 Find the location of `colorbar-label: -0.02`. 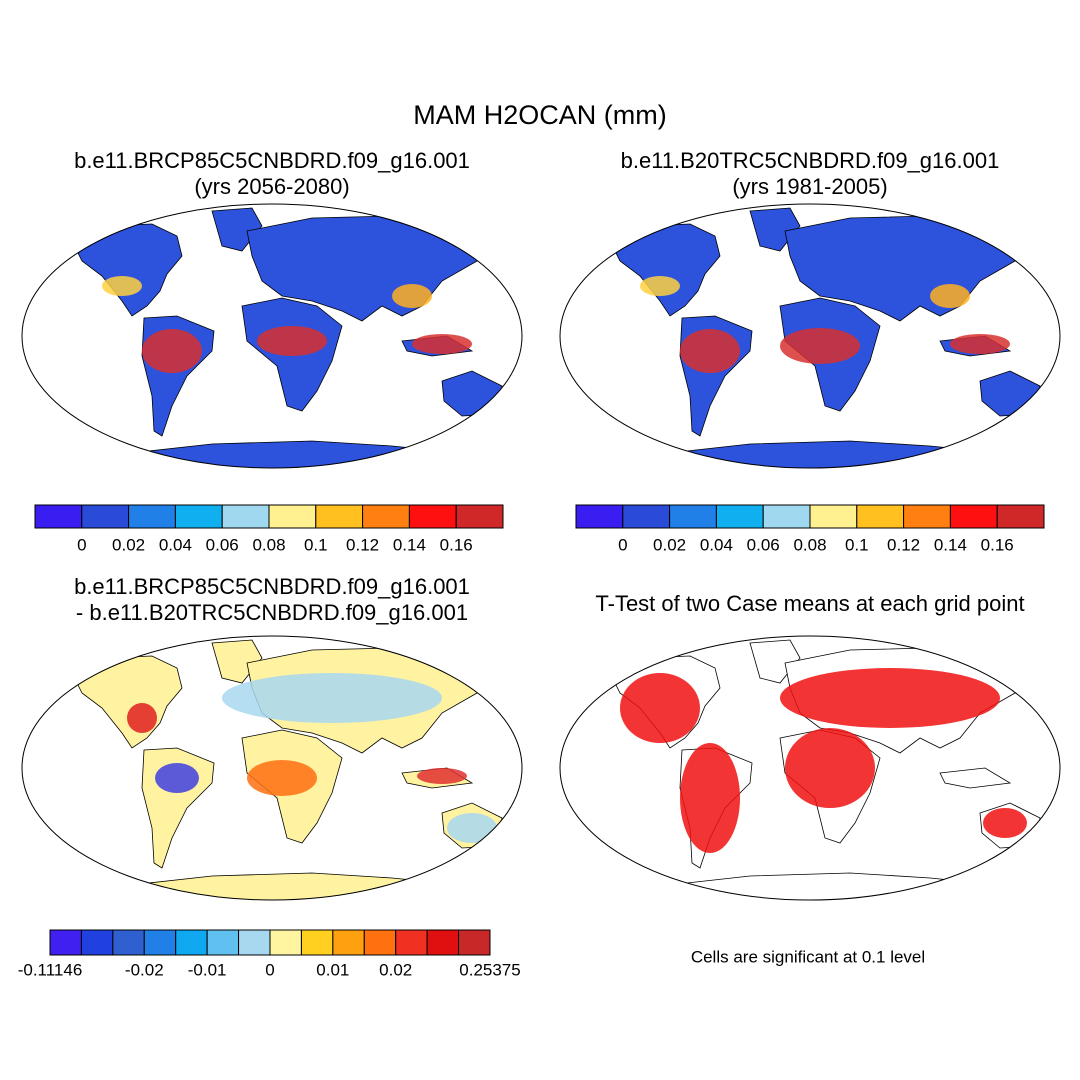

colorbar-label: -0.02 is located at coordinates (144, 969).